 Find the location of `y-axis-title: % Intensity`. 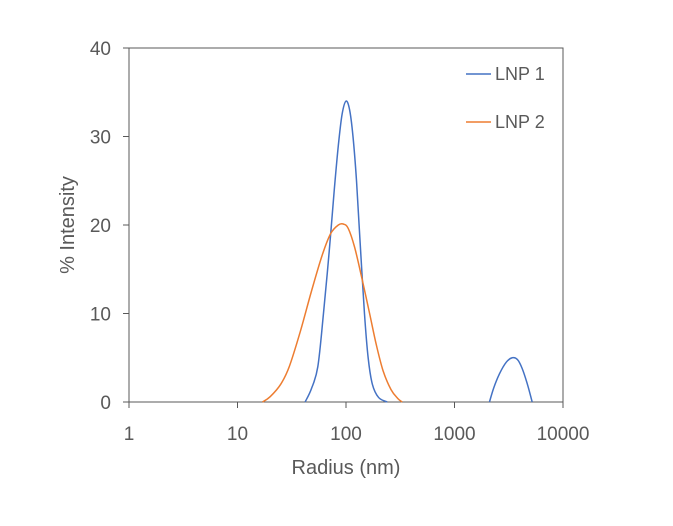

y-axis-title: % Intensity is located at coordinates (68, 225).